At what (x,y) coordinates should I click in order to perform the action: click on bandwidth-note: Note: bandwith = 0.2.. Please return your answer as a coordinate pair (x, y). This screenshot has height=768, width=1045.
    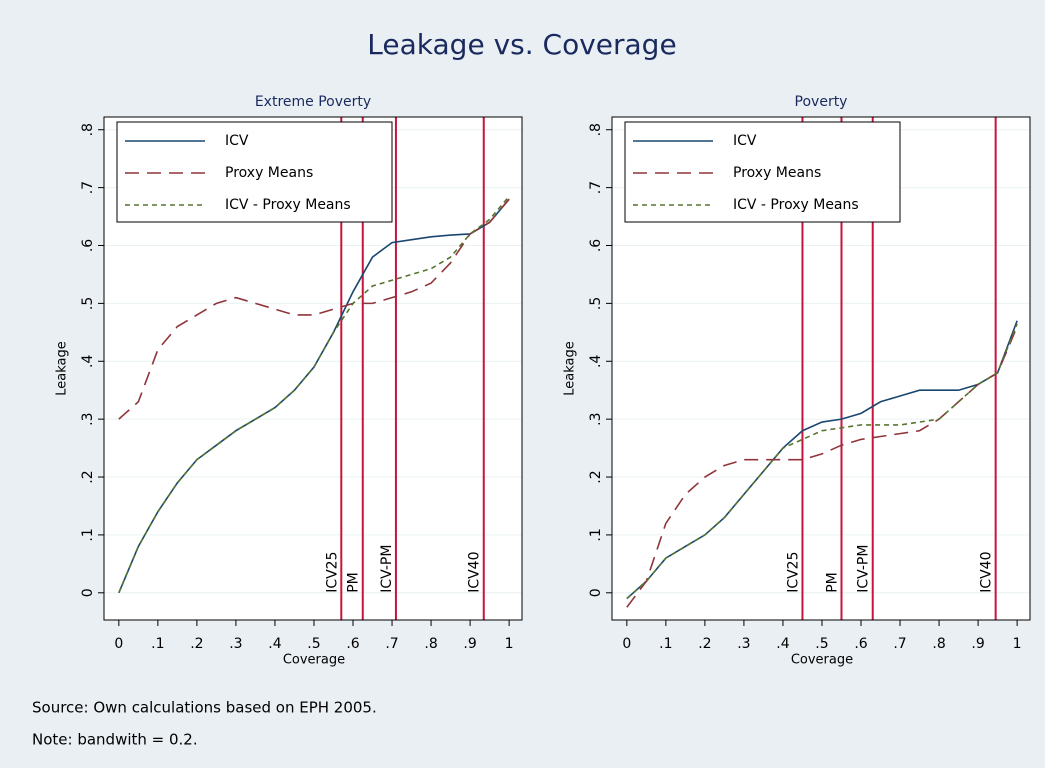
    Looking at the image, I should click on (115, 740).